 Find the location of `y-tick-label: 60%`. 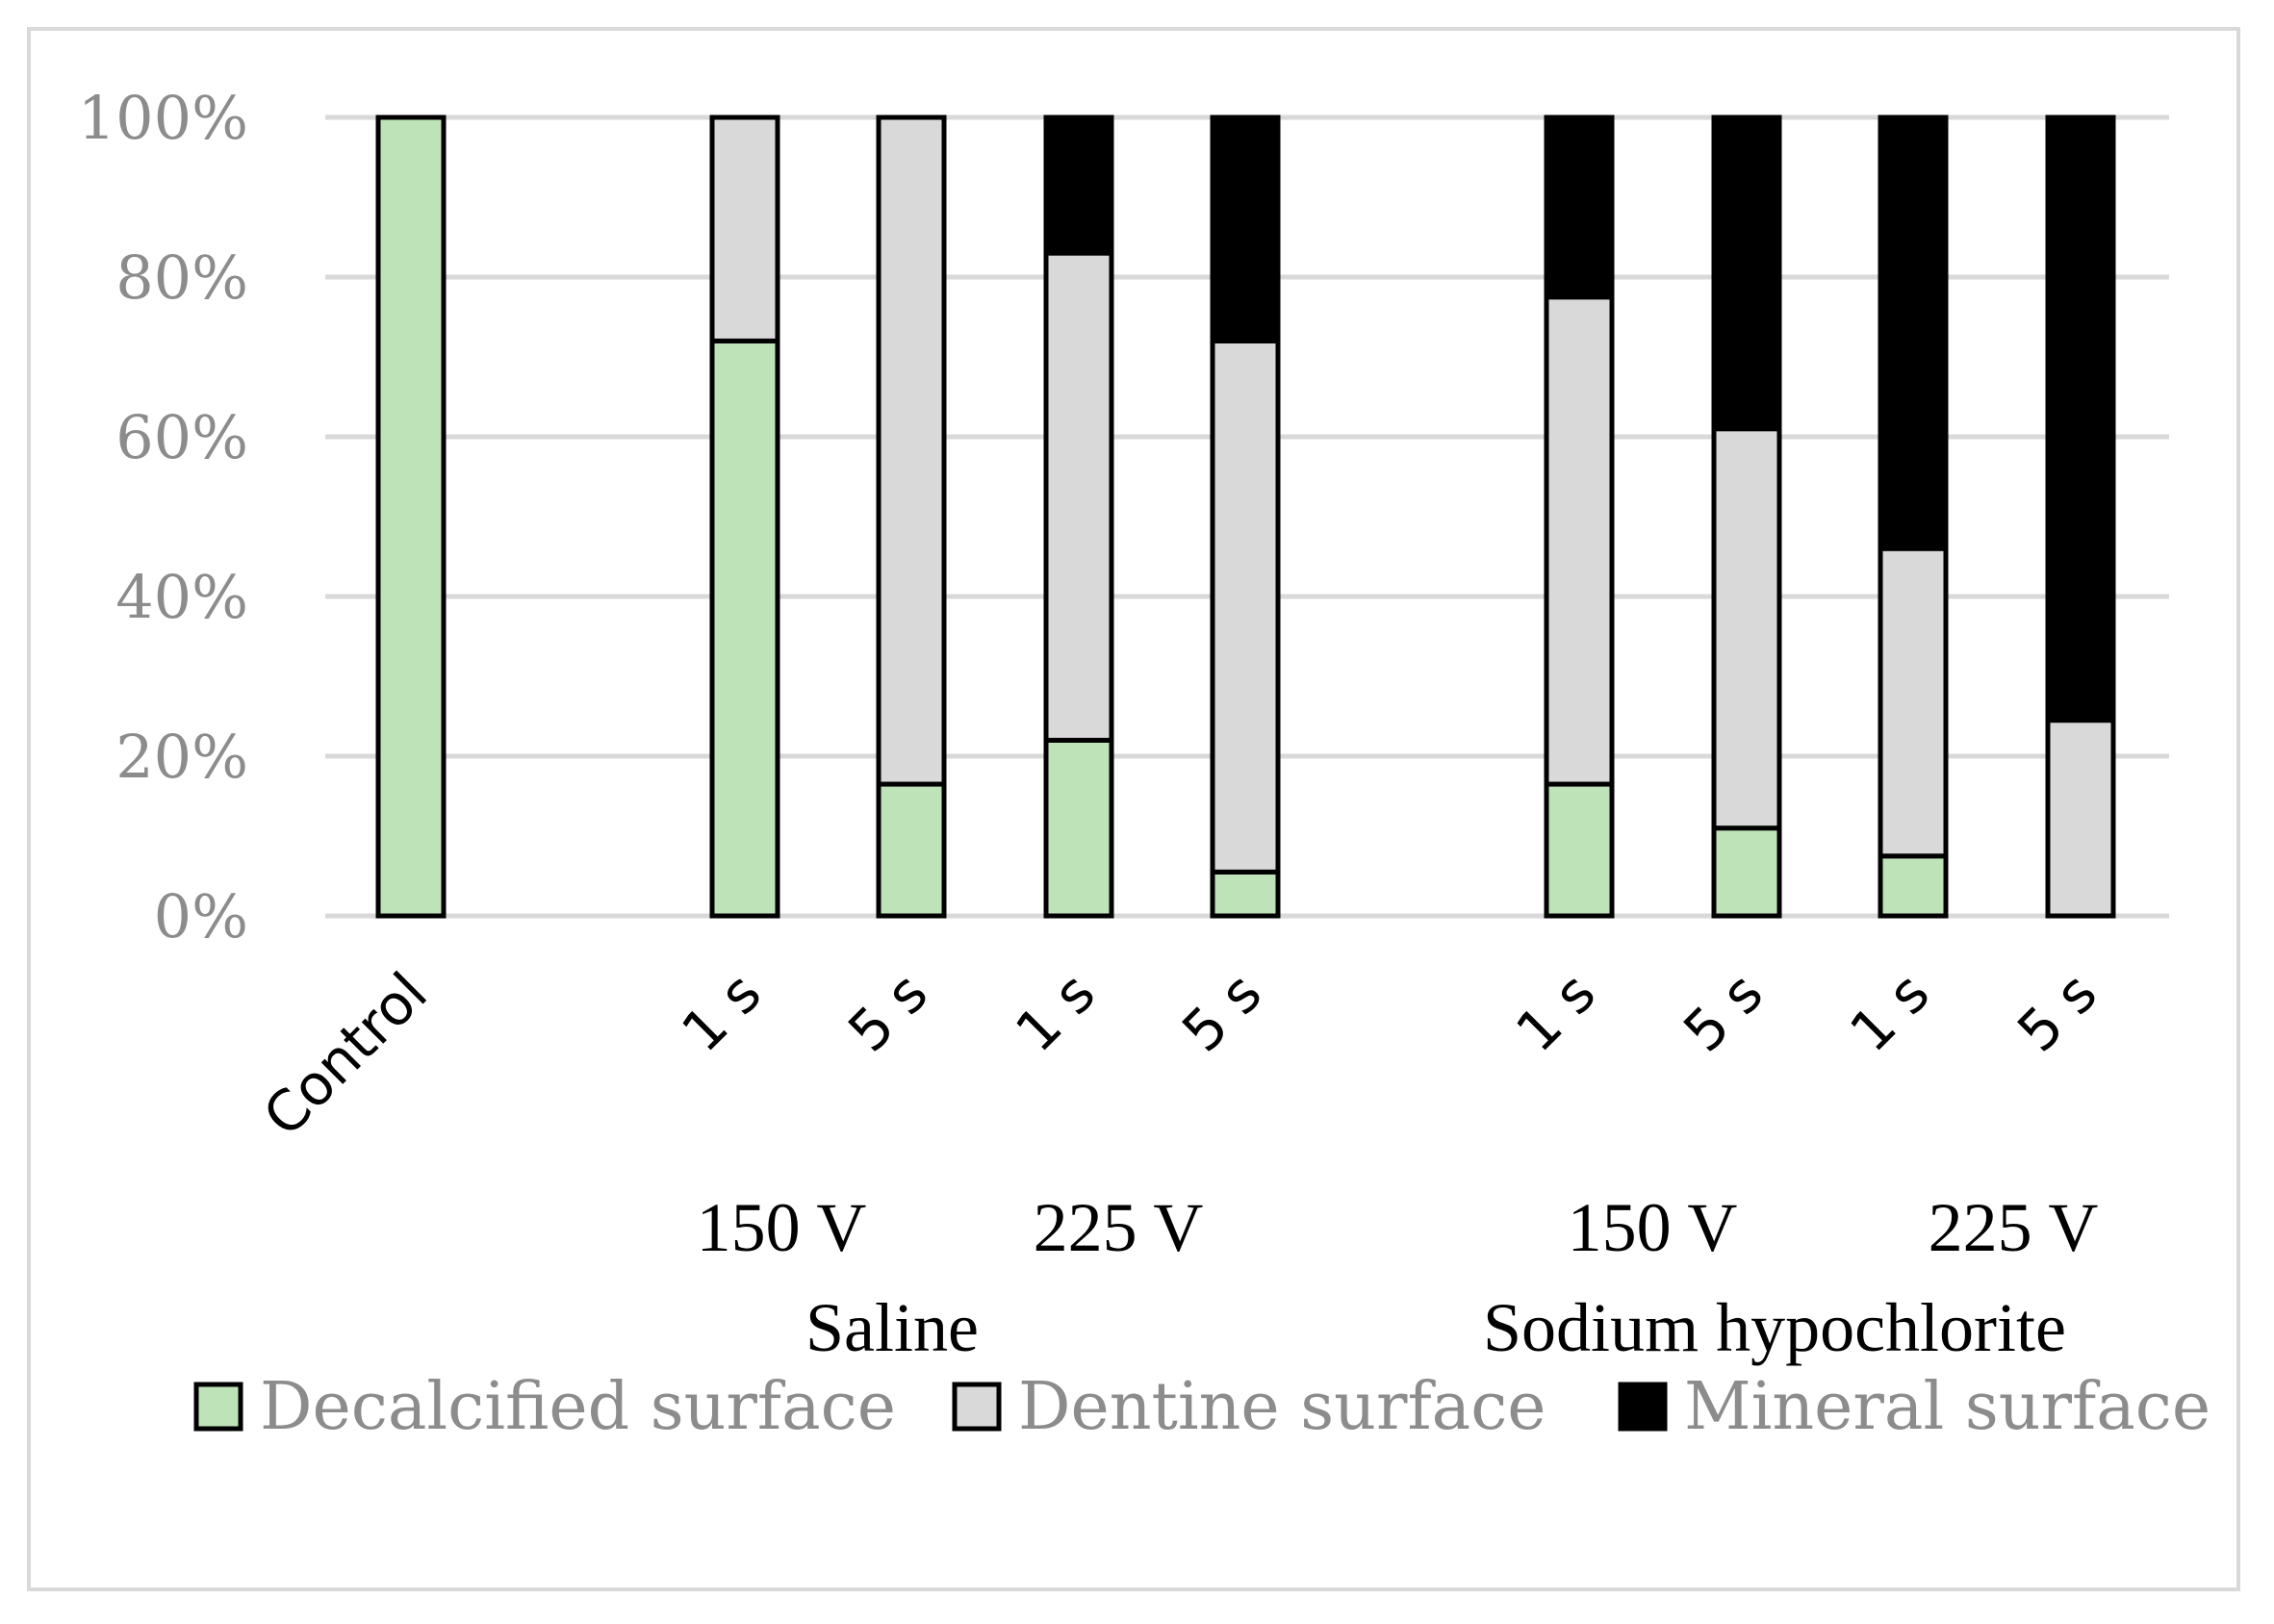

y-tick-label: 60% is located at coordinates (181, 437).